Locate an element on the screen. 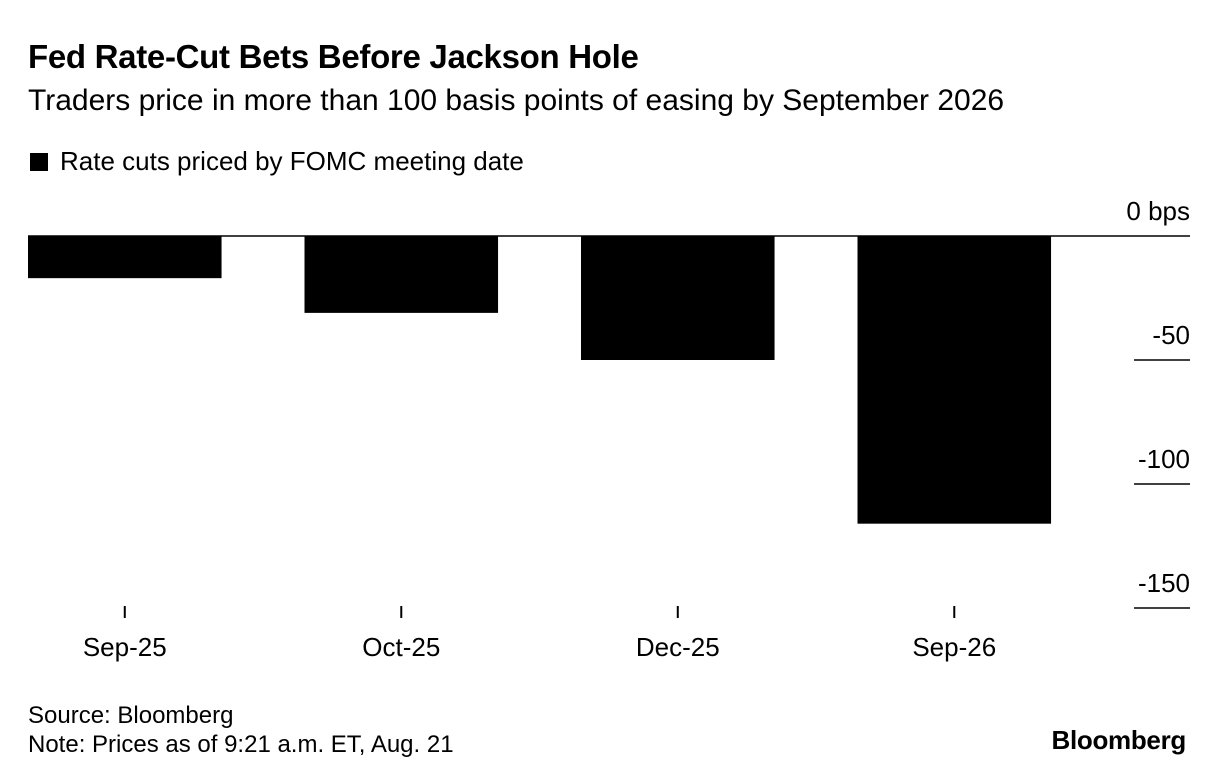 This screenshot has width=1224, height=784. x-tick-label: Sep-26 is located at coordinates (954, 647).